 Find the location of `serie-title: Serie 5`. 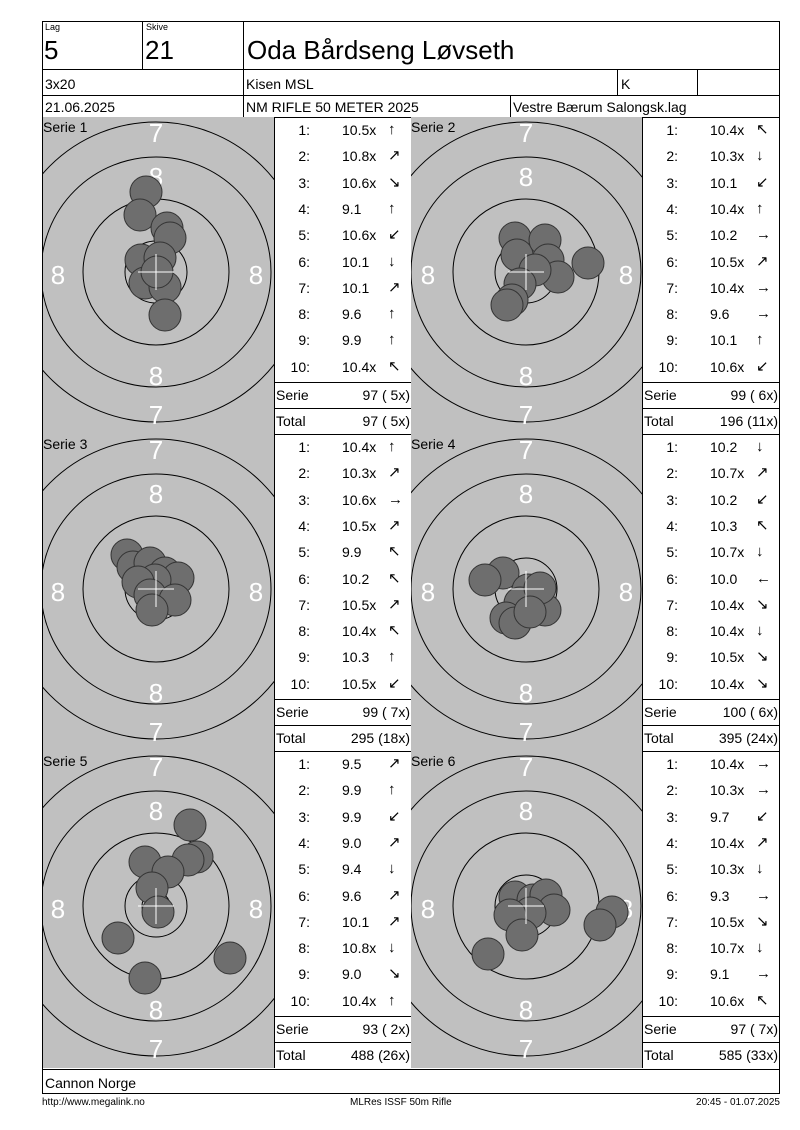

serie-title: Serie 5 is located at coordinates (65, 761).